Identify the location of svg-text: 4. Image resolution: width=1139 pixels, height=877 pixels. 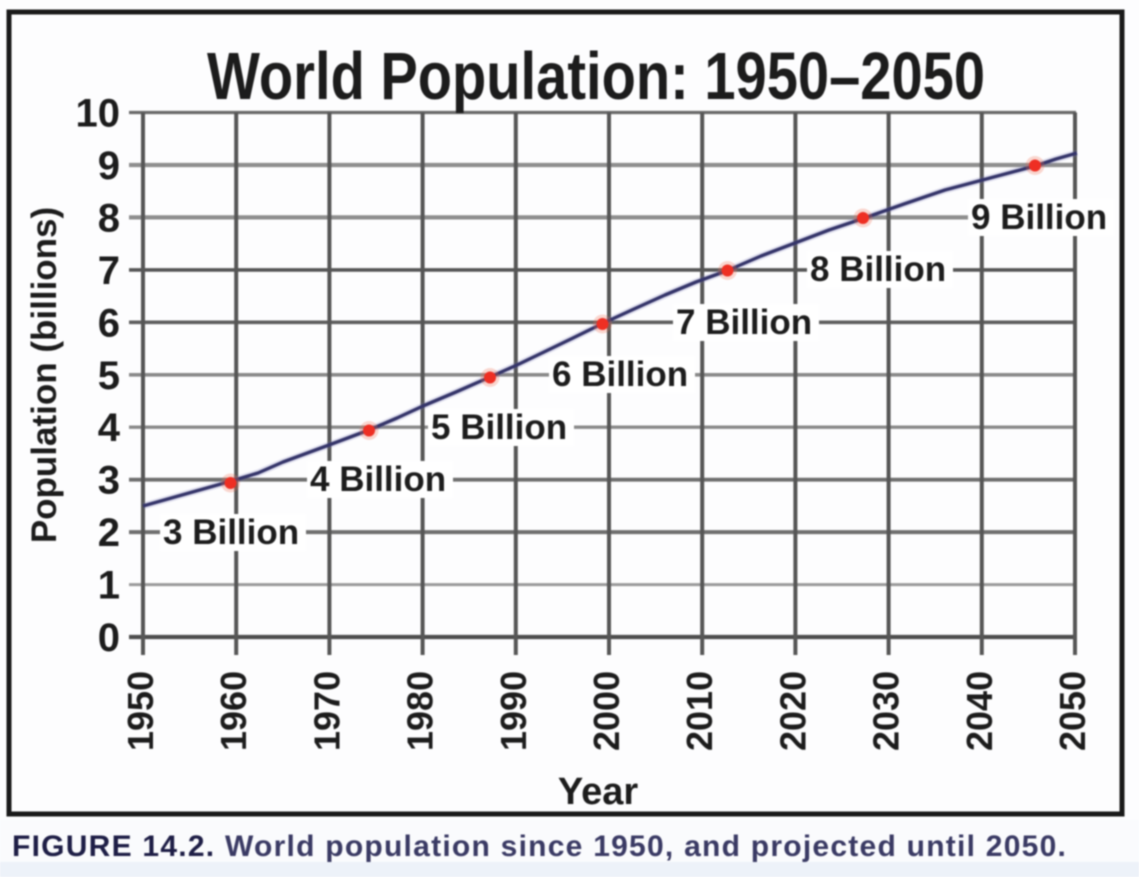
(109, 428).